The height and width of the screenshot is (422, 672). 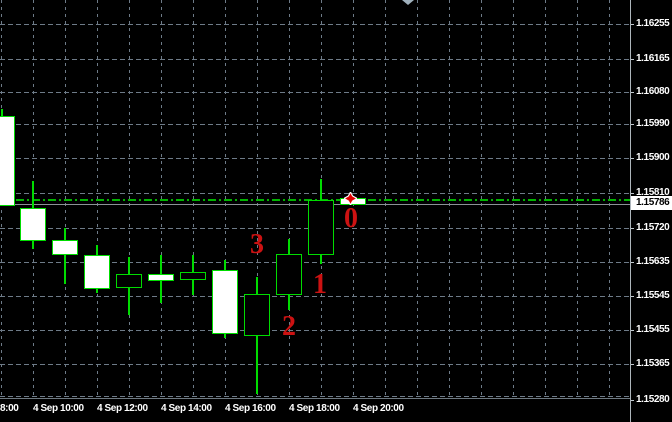 I want to click on time-axis-label: 4 Sep 12:00, so click(x=122, y=408).